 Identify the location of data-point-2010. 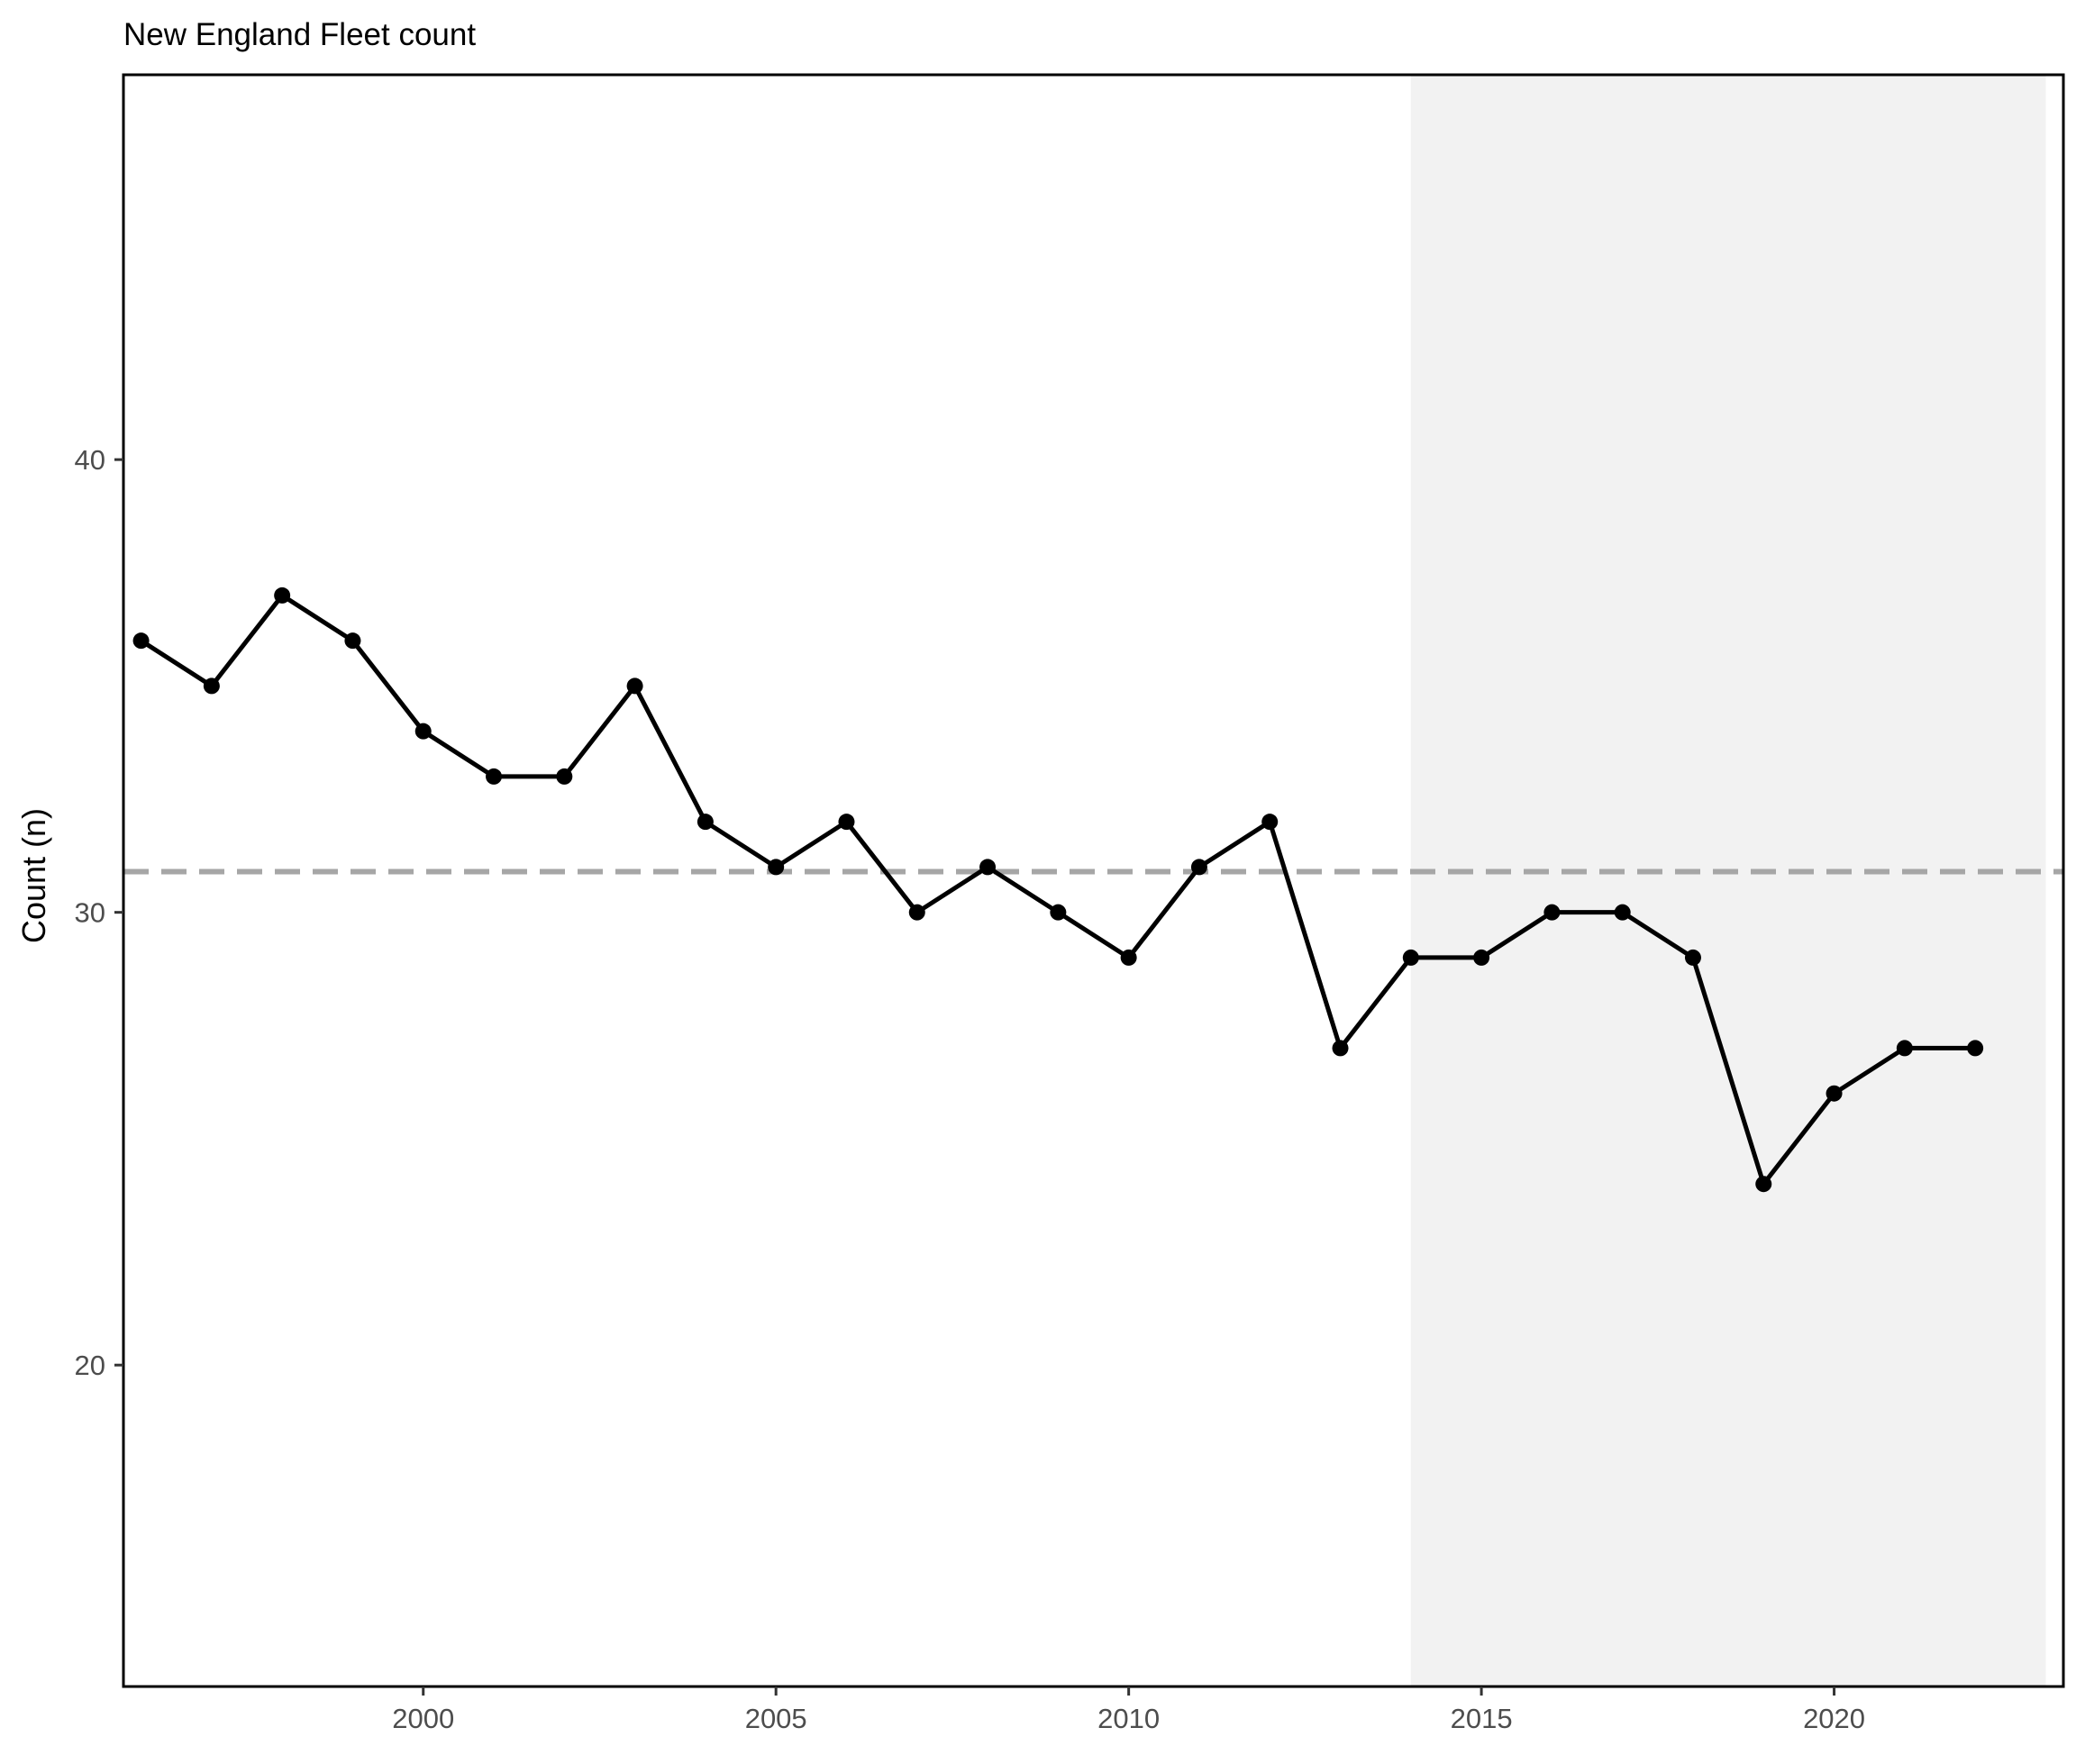
(1128, 958).